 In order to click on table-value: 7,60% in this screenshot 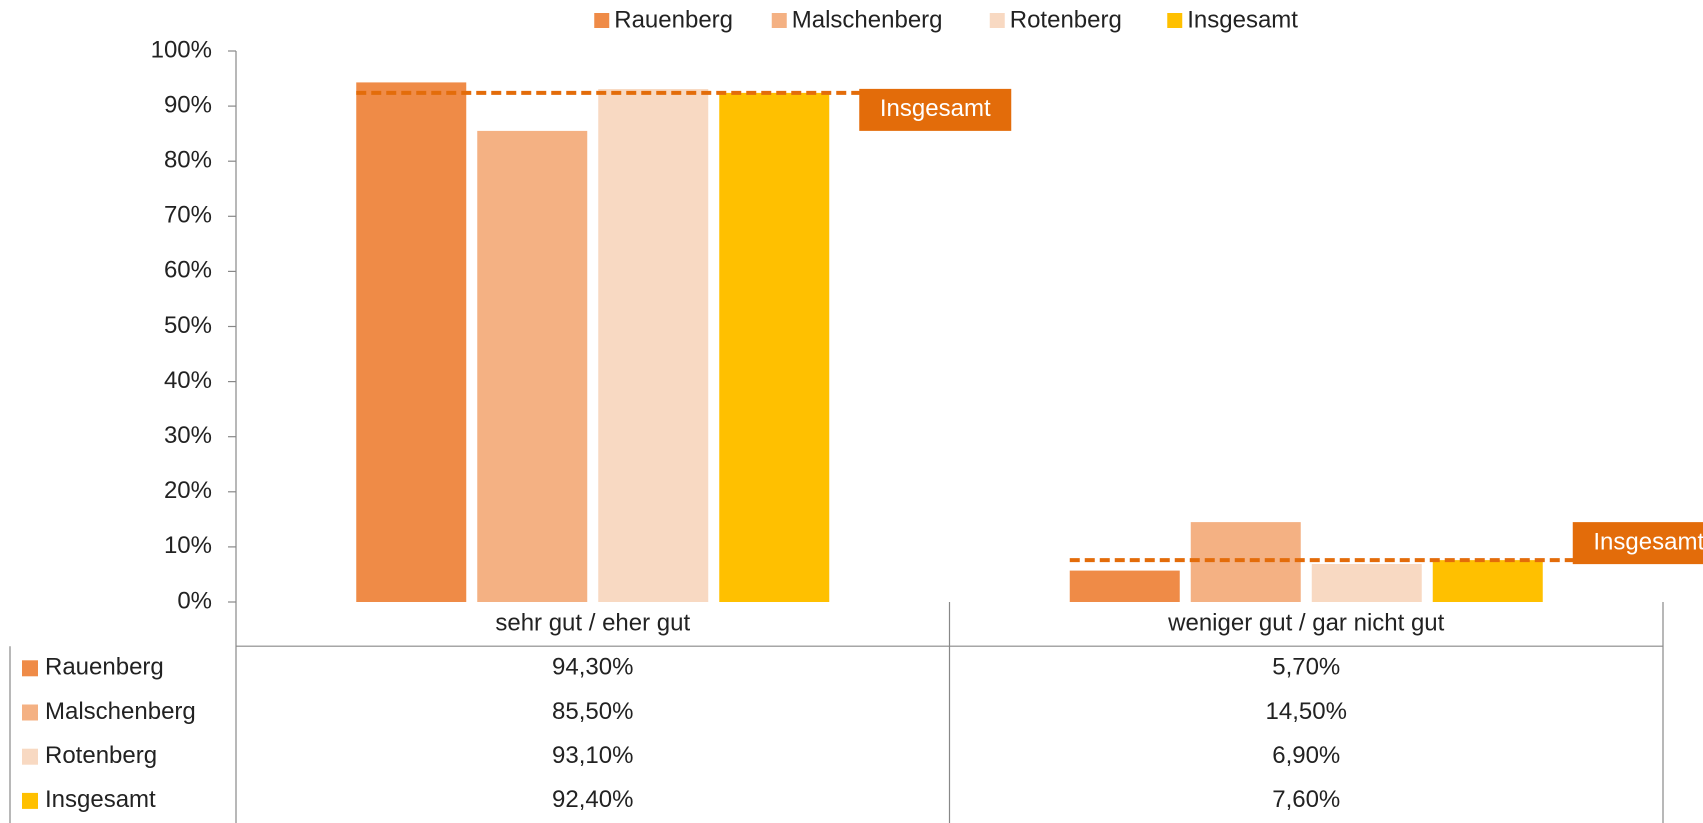, I will do `click(1306, 799)`.